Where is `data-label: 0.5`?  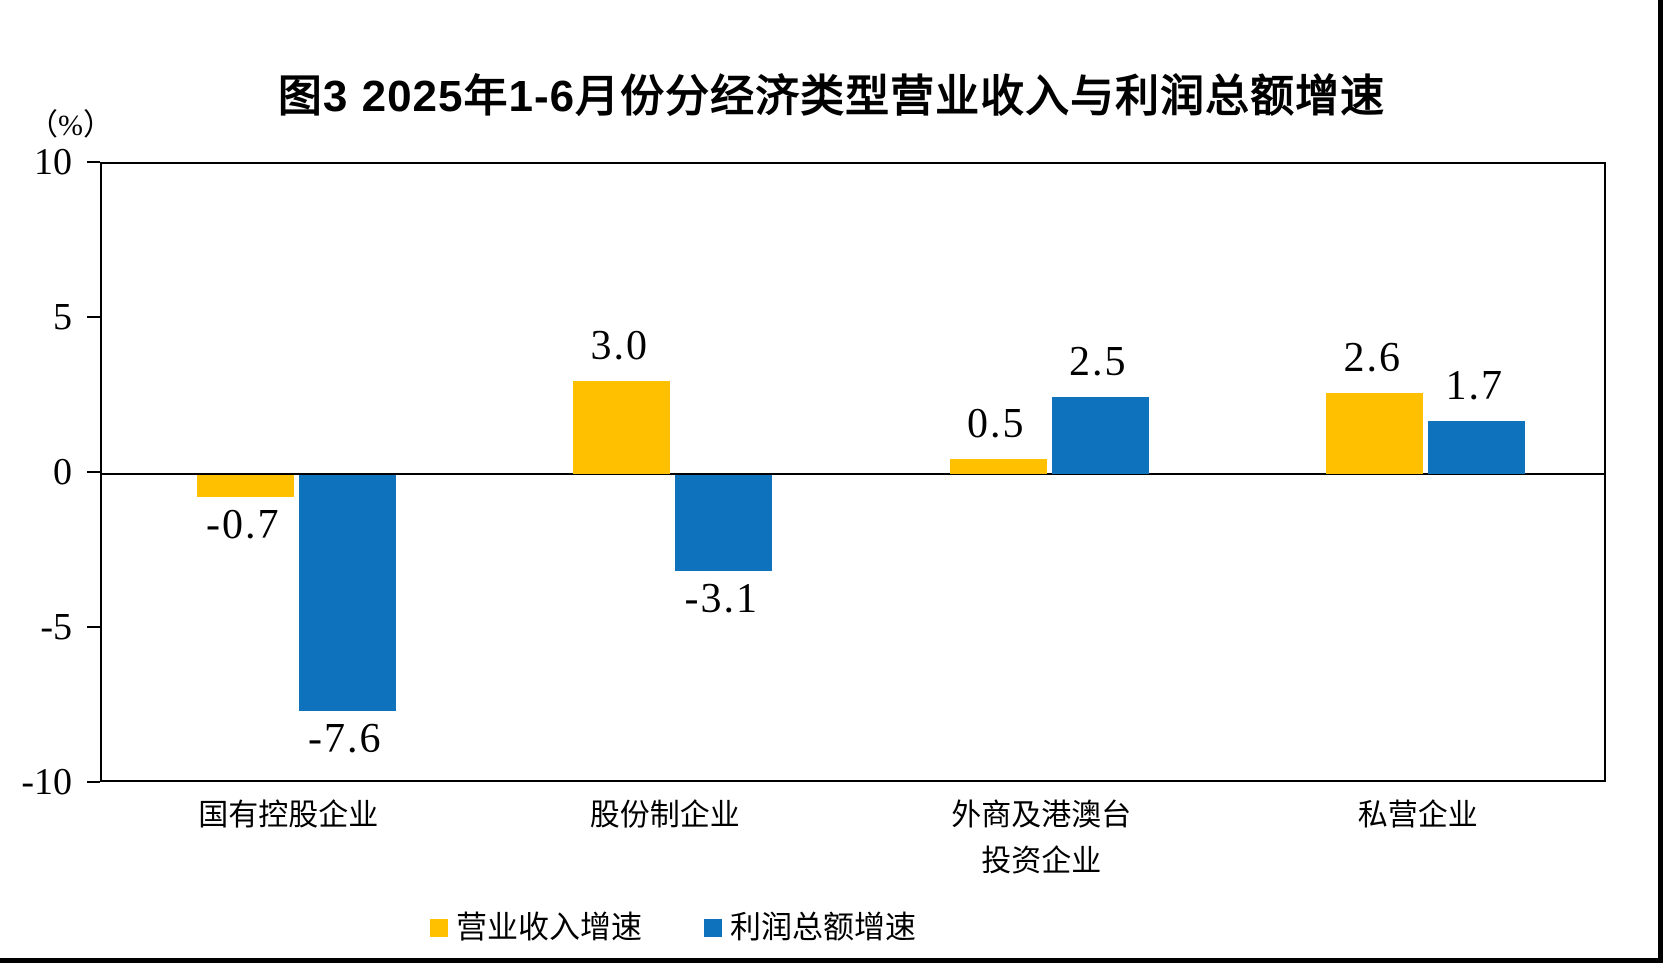
data-label: 0.5 is located at coordinates (996, 423).